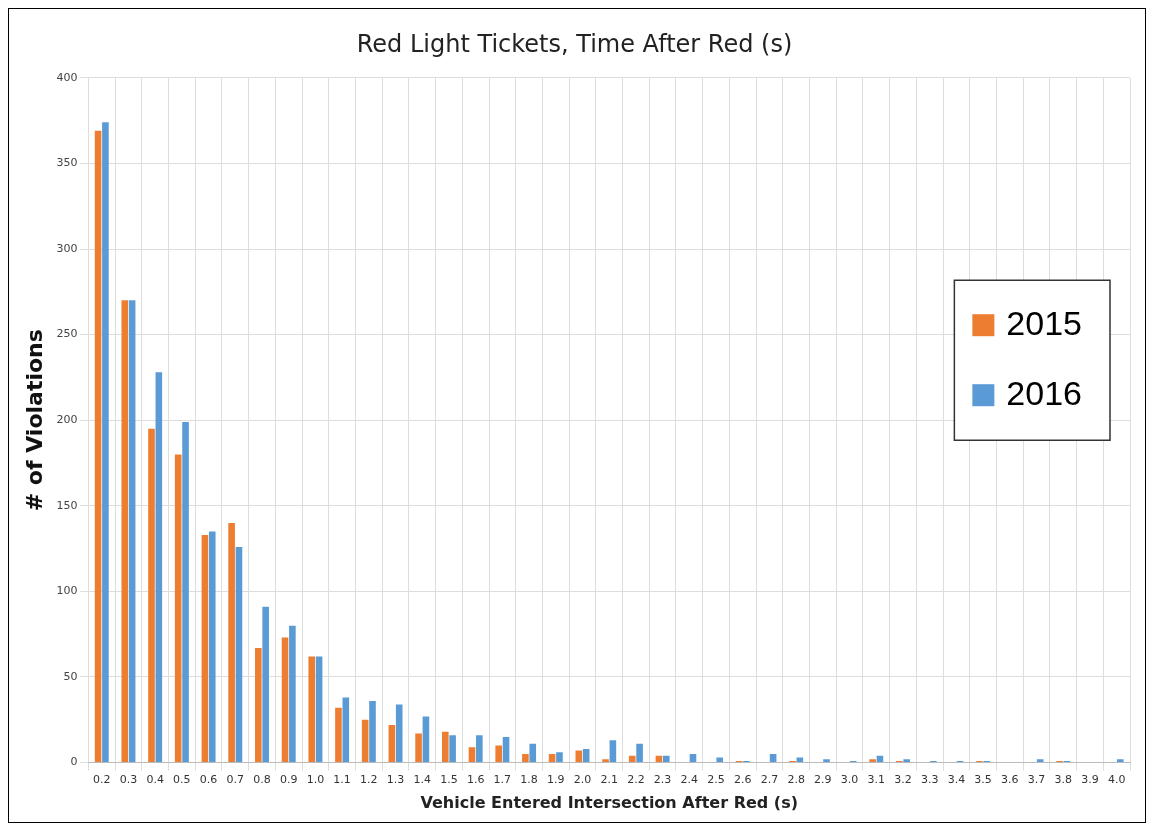  I want to click on x-tick-label: 1.7, so click(502, 780).